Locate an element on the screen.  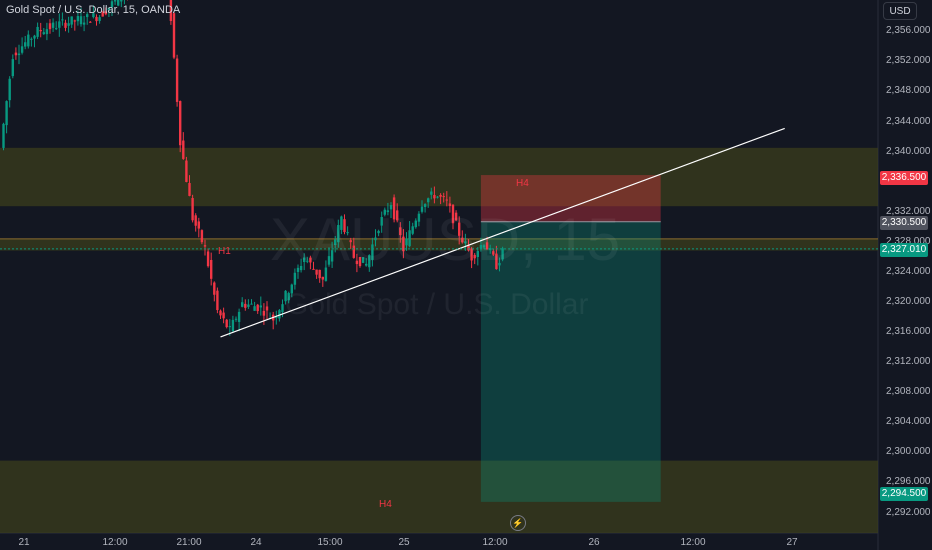
target-price-label: 2,294.500 is located at coordinates (904, 494).